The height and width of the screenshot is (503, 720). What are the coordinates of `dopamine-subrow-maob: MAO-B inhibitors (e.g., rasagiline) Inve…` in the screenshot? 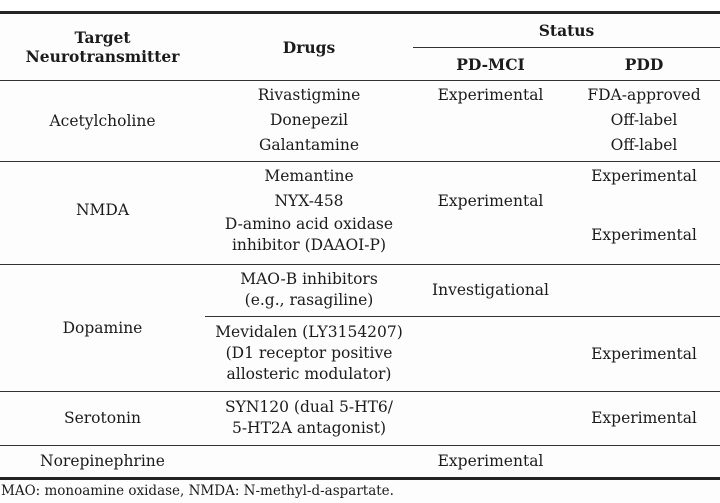 It's located at (462, 291).